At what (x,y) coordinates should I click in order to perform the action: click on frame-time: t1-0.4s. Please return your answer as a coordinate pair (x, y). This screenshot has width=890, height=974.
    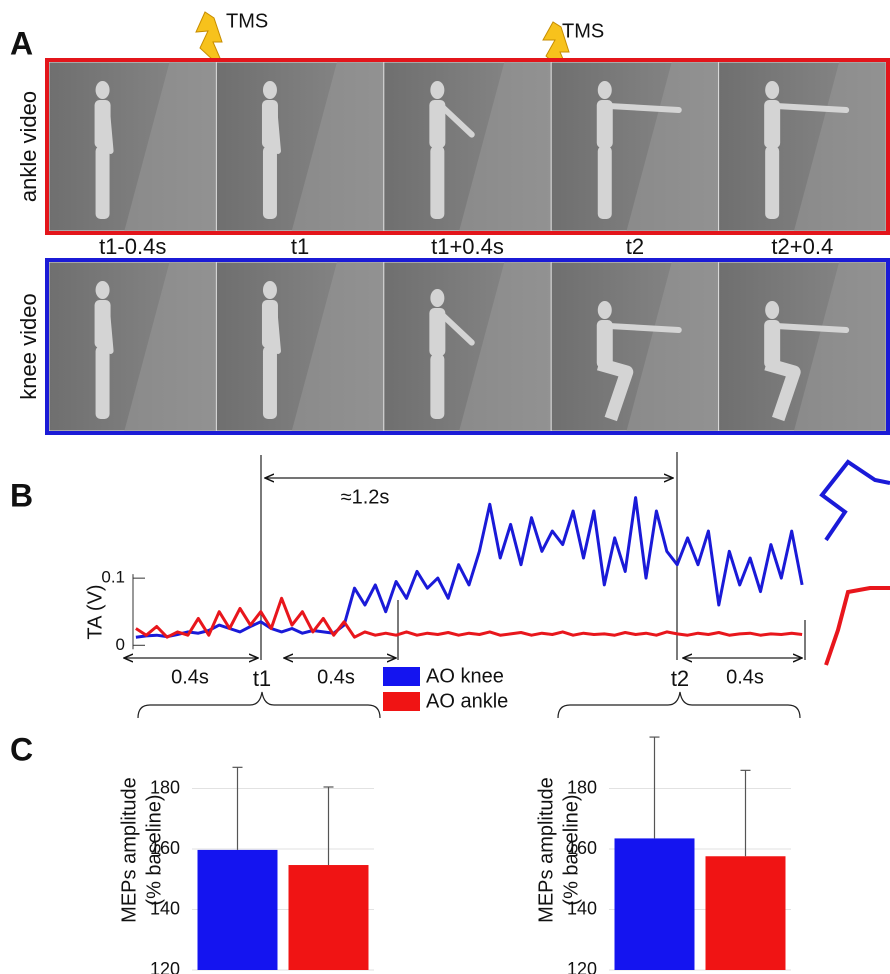
    Looking at the image, I should click on (132, 246).